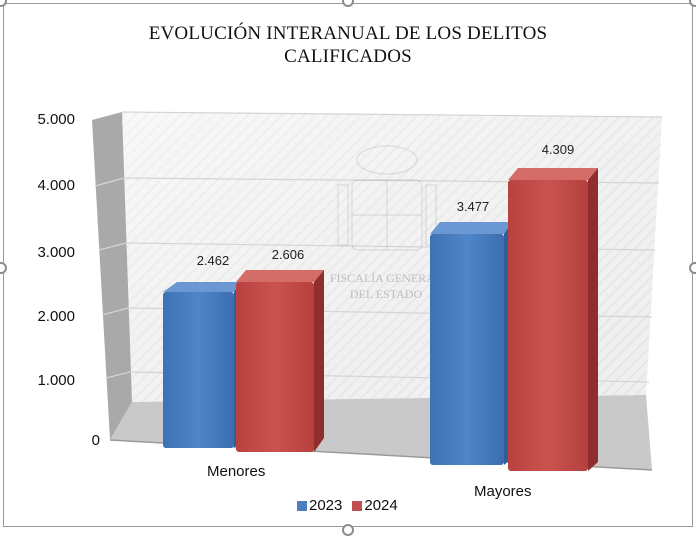 The height and width of the screenshot is (536, 696). I want to click on data-label-mayores-2023: 3.477, so click(473, 206).